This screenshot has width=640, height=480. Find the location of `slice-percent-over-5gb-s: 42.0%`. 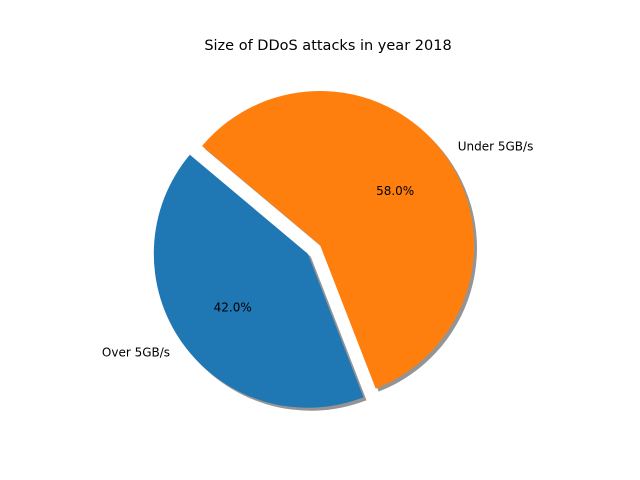

slice-percent-over-5gb-s: 42.0% is located at coordinates (233, 308).